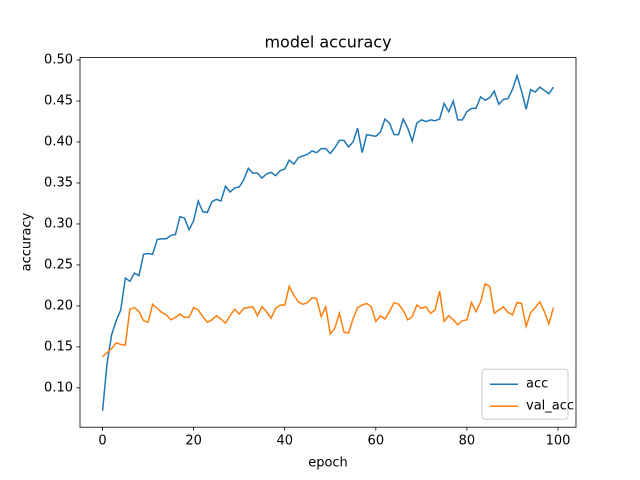 This screenshot has width=640, height=480. I want to click on y-axis-label: accuracy, so click(27, 241).